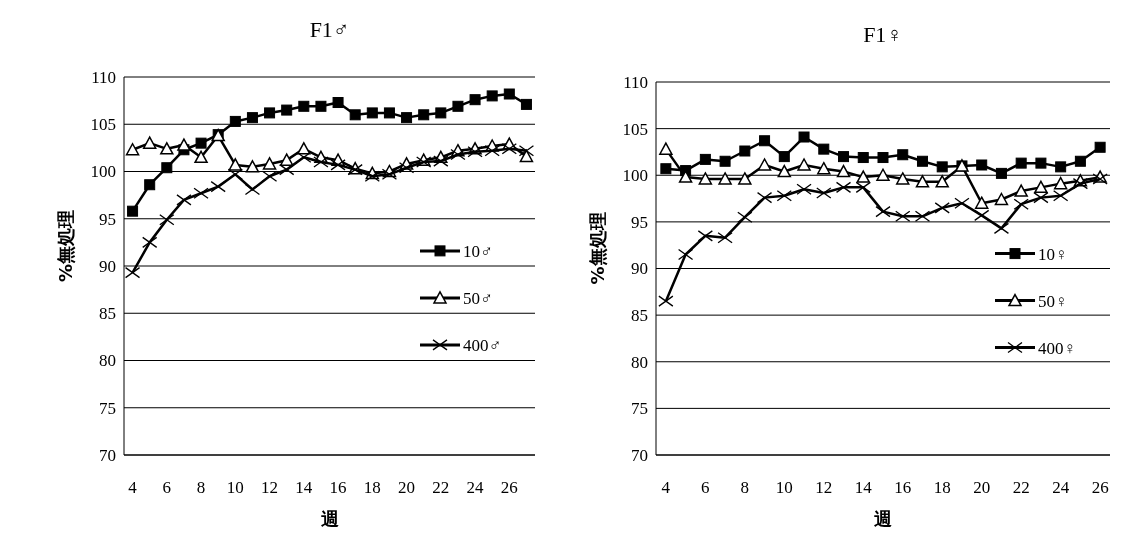 The height and width of the screenshot is (539, 1121). I want to click on legend-label: 10♂, so click(478, 251).